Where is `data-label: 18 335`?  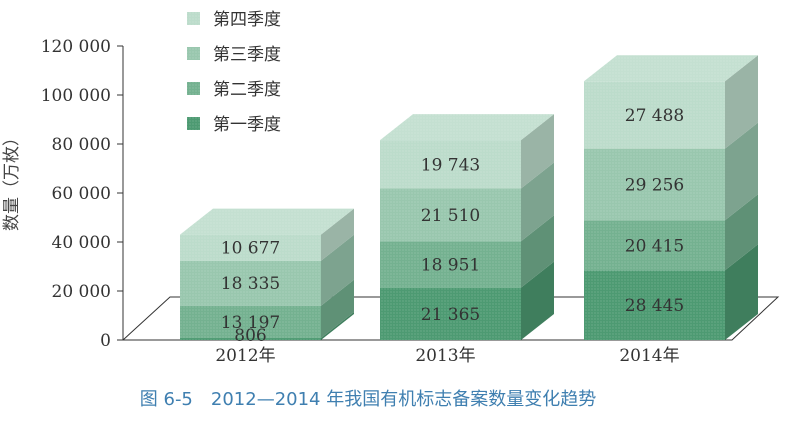
data-label: 18 335 is located at coordinates (250, 284).